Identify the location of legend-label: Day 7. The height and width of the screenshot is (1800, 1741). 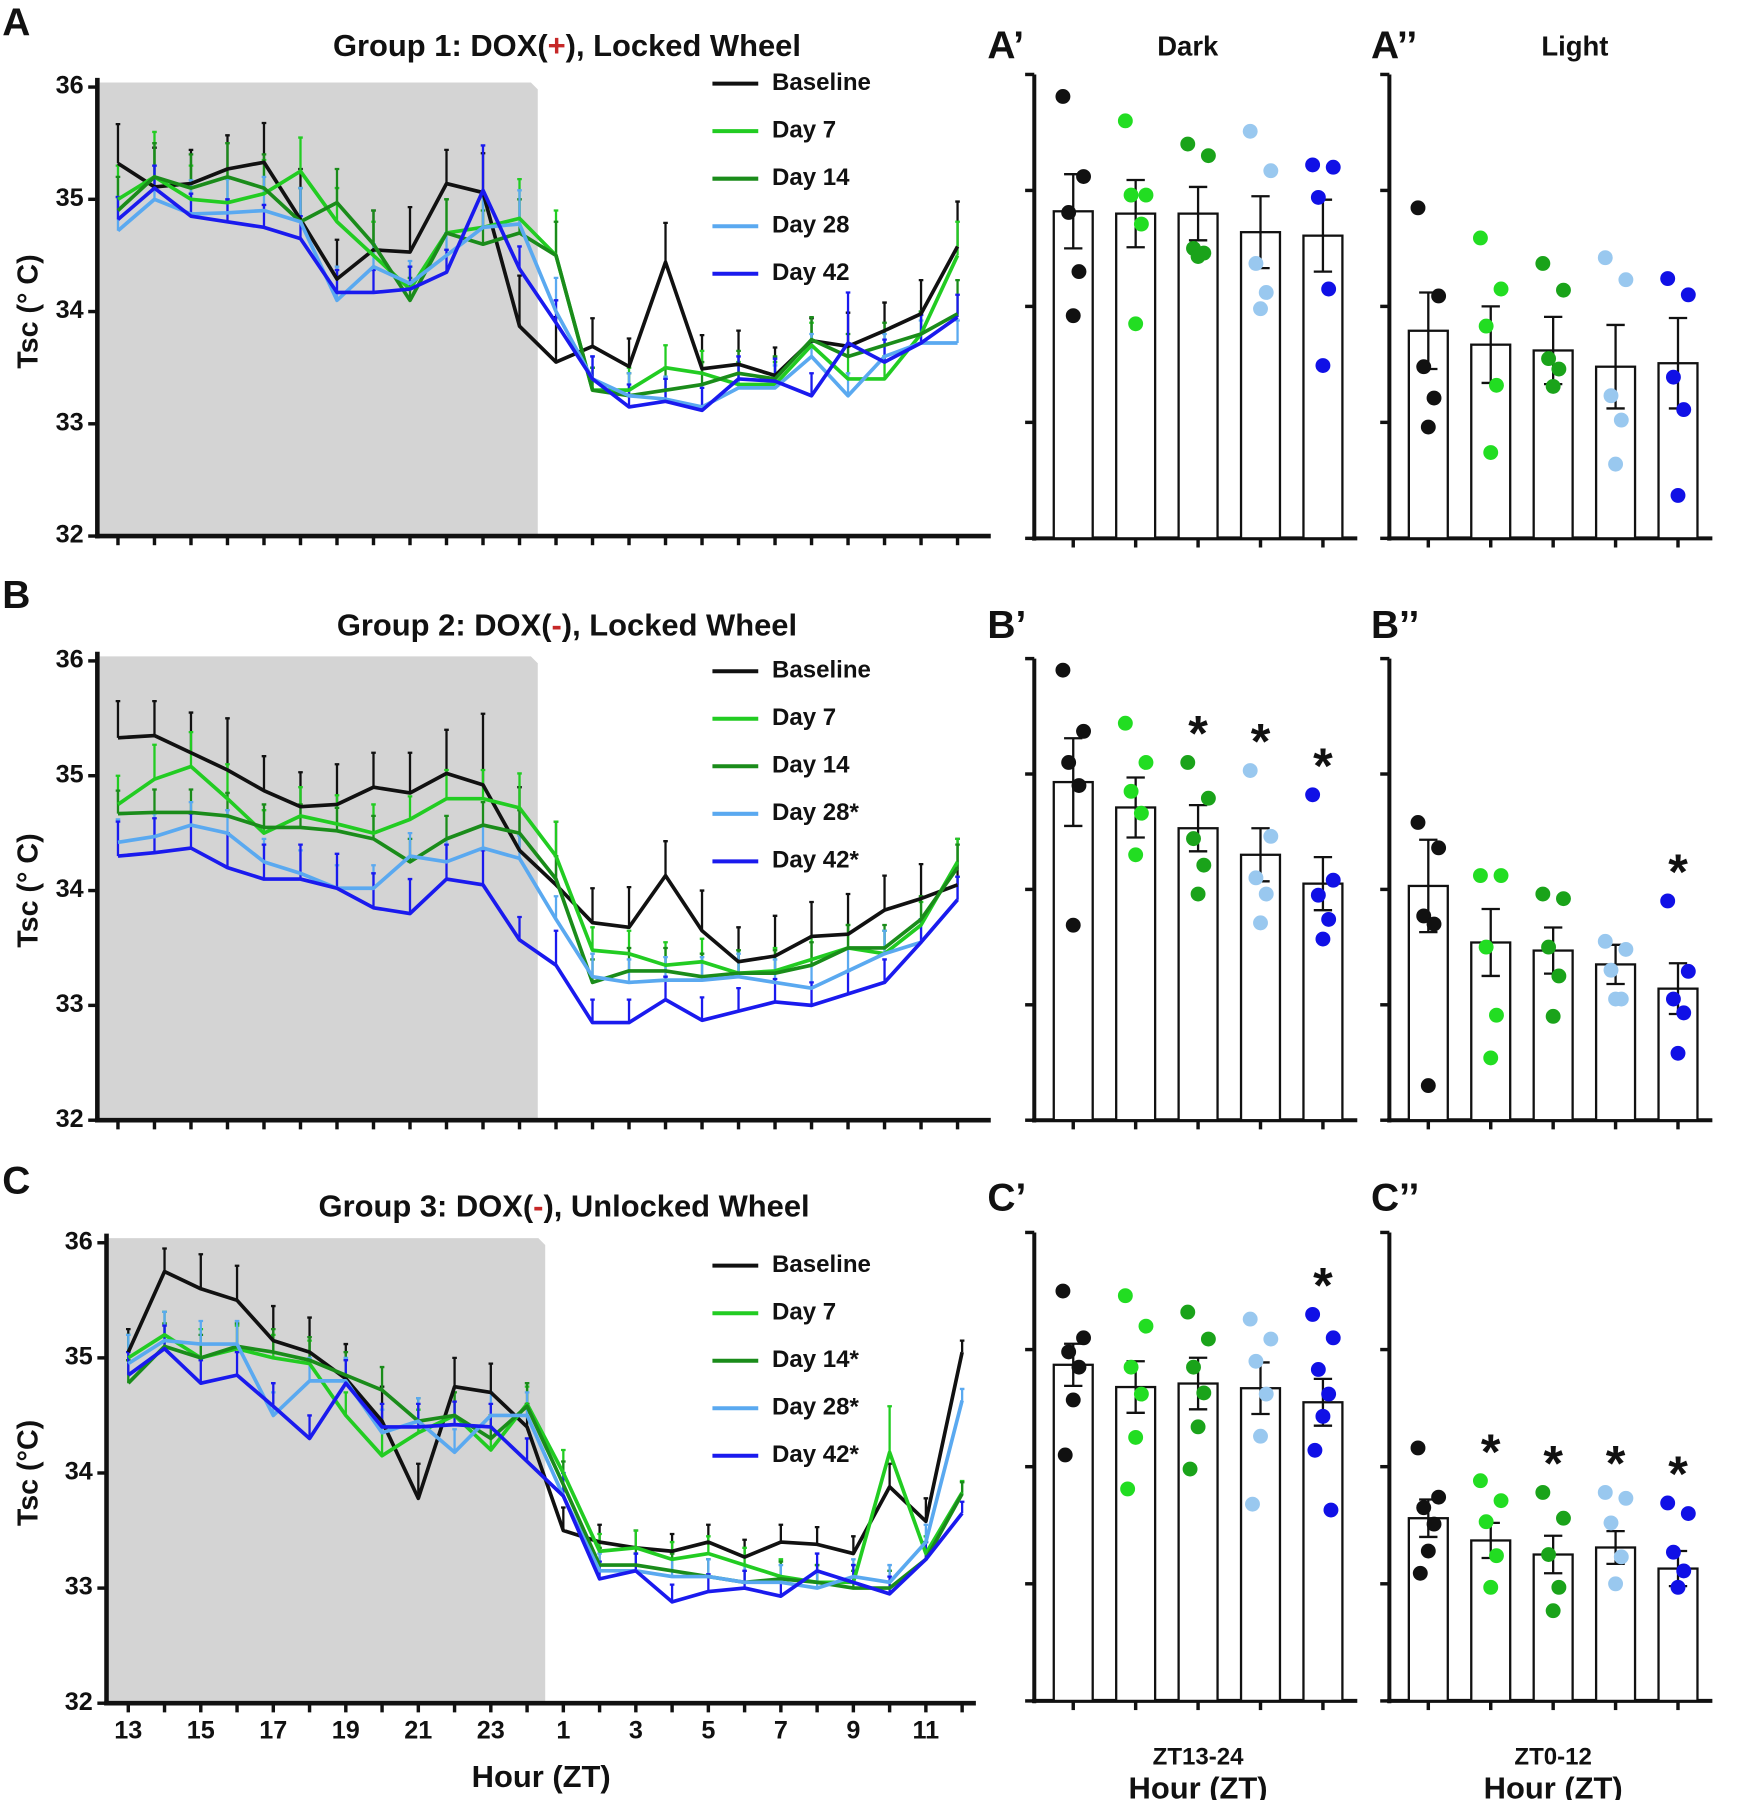
(804, 130).